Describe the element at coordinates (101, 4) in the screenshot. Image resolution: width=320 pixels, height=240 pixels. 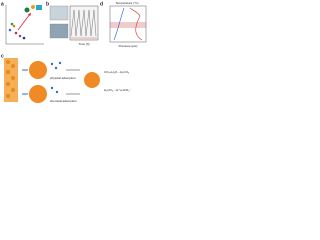
I see `panel-label: d` at that location.